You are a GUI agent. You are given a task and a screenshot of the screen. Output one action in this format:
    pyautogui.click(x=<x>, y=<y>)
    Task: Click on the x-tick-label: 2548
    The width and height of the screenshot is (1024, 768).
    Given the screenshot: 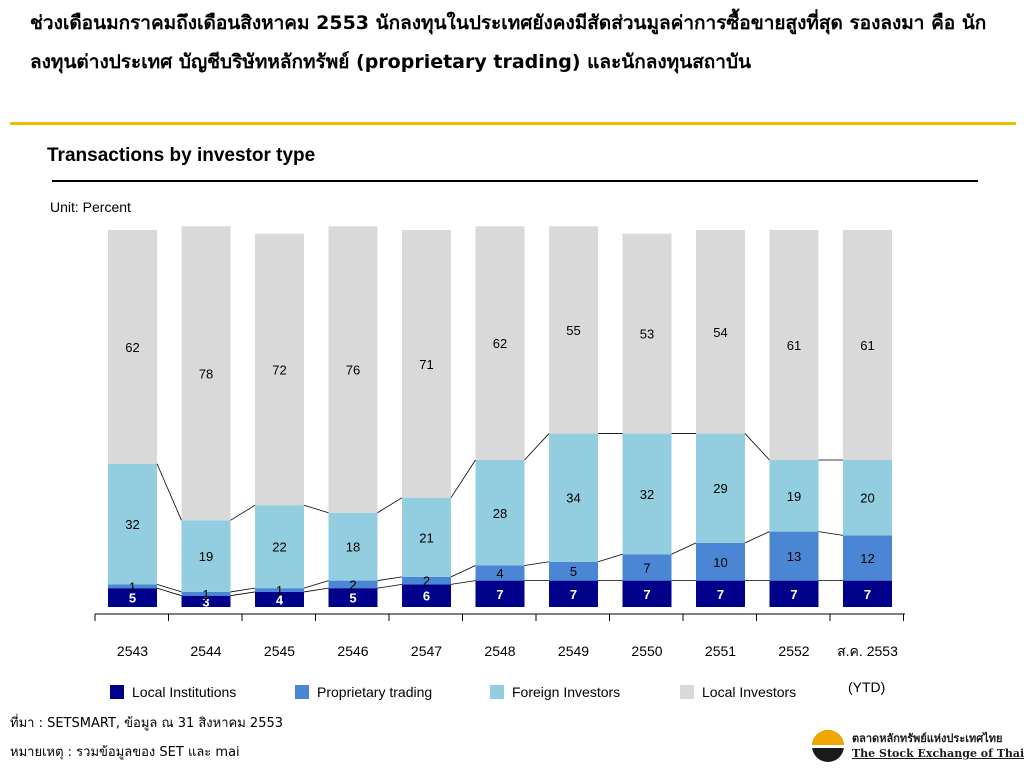 What is the action you would take?
    pyautogui.click(x=499, y=651)
    